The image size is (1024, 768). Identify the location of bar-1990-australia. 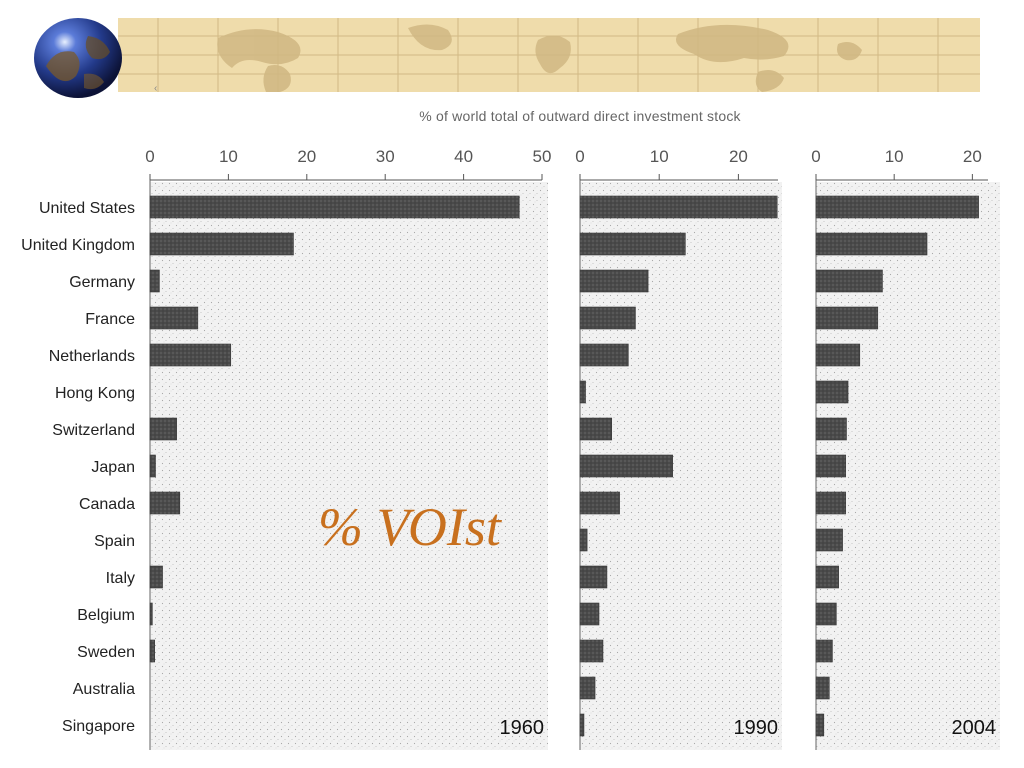
(587, 688).